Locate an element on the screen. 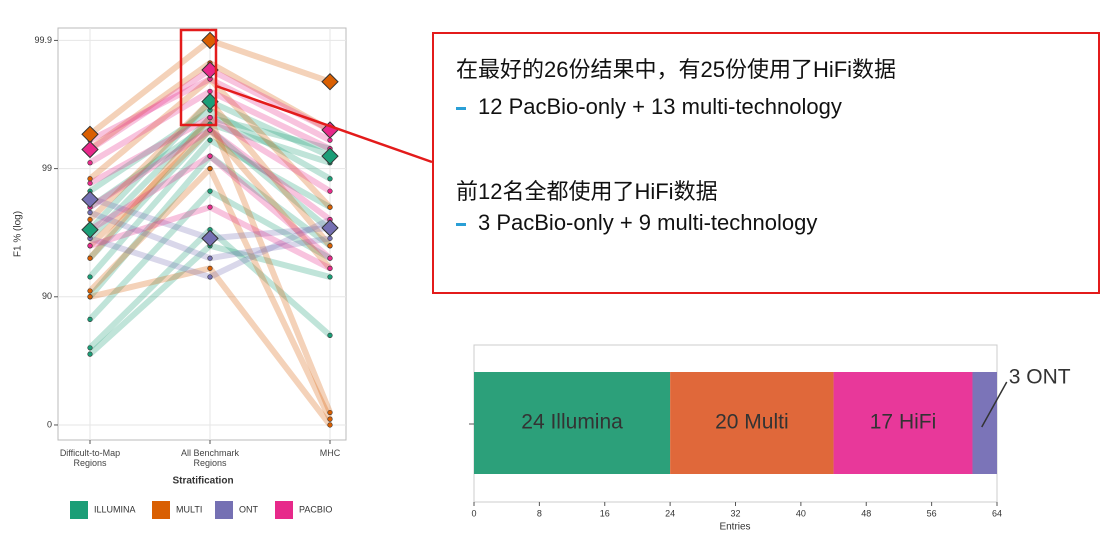 This screenshot has width=1108, height=553. x-tick-label: 8 is located at coordinates (539, 513).